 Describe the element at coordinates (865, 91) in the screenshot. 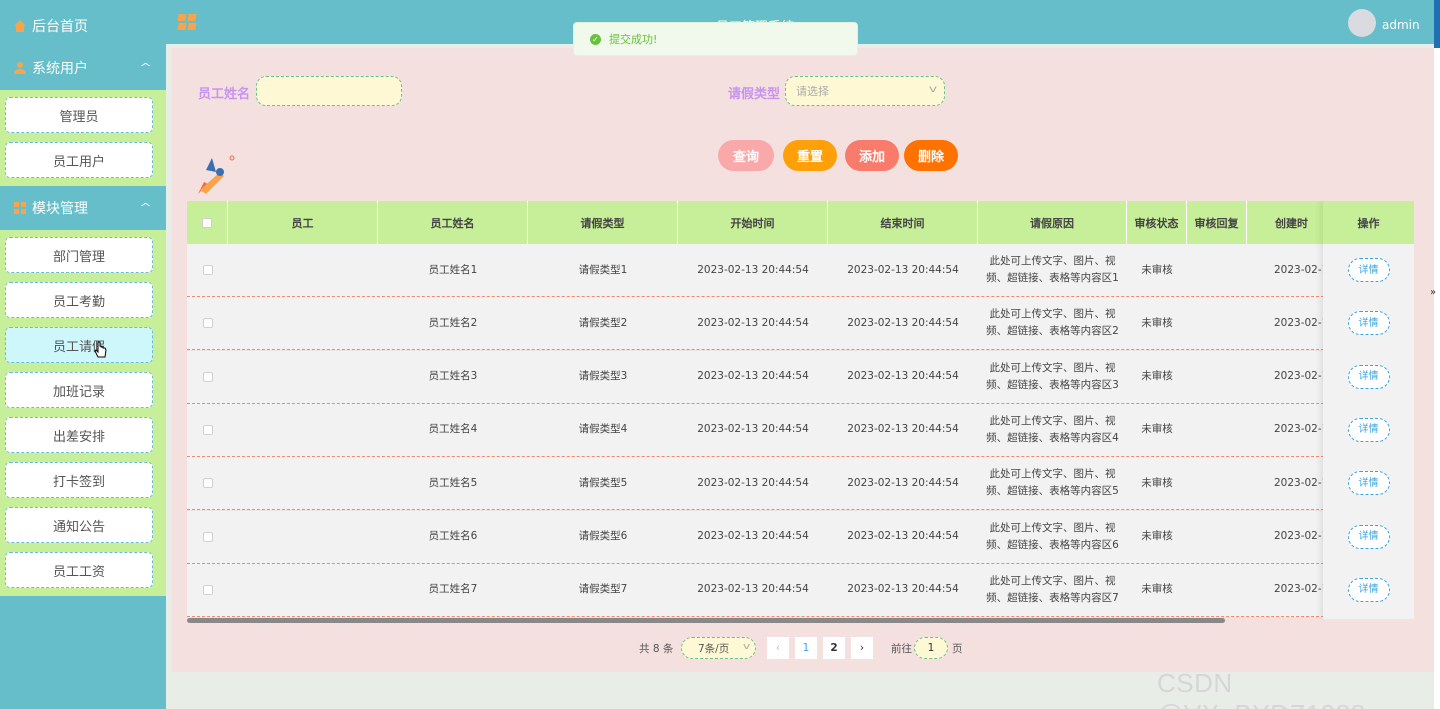

I see `leave-type-select: 请选择 v` at that location.